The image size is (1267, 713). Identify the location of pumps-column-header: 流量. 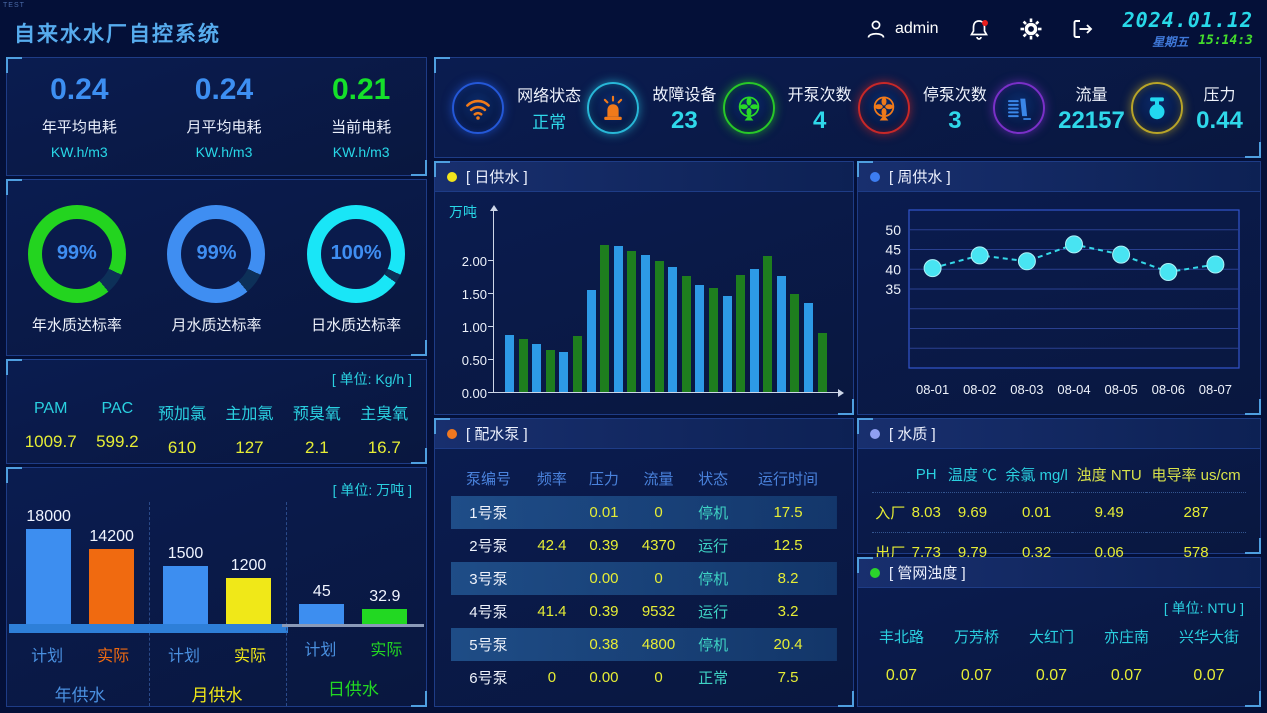
(658, 479).